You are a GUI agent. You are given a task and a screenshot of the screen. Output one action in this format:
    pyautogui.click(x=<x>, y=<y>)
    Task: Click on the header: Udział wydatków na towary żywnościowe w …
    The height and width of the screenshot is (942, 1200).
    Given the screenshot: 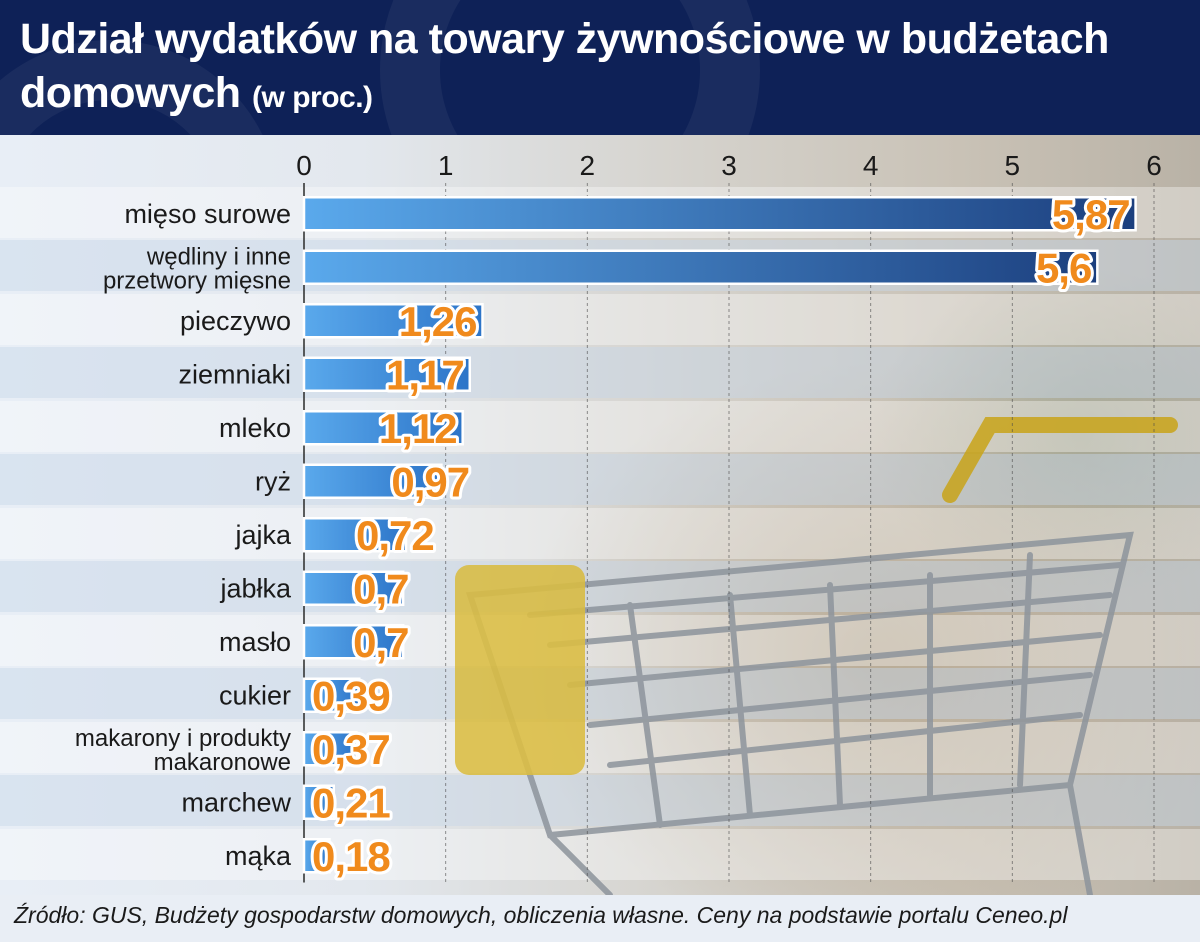 What is the action you would take?
    pyautogui.click(x=600, y=67)
    